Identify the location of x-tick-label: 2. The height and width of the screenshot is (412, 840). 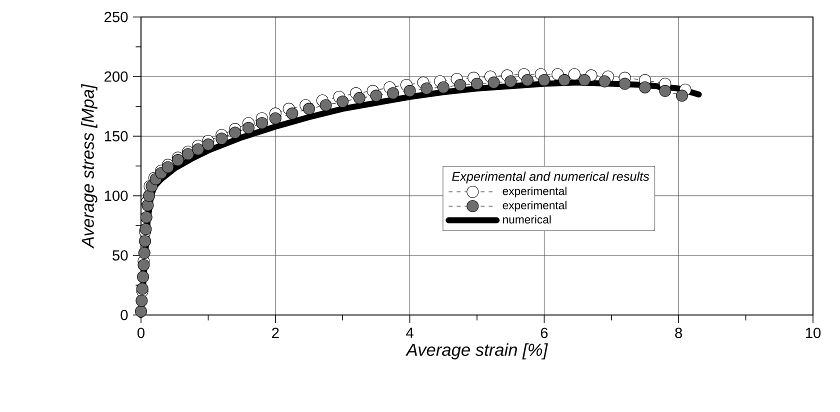
(275, 333).